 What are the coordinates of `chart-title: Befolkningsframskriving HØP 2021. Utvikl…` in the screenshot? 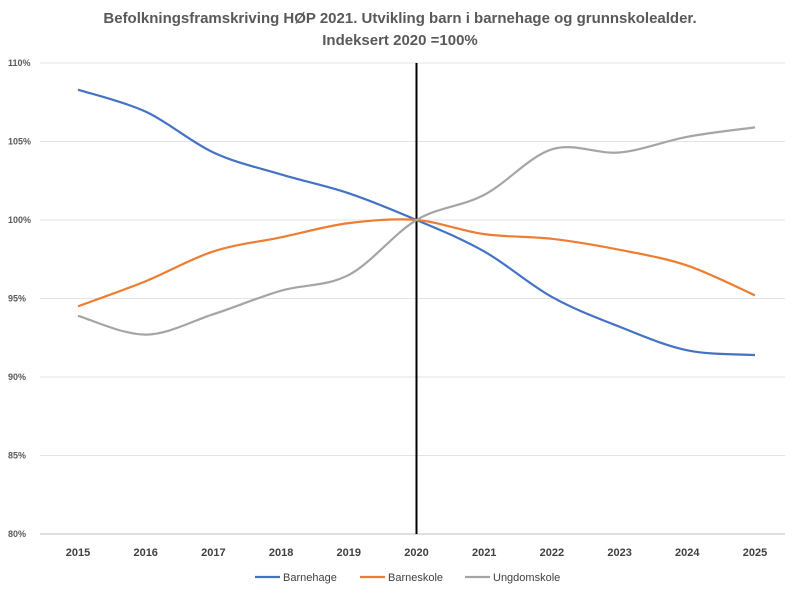 It's located at (400, 18).